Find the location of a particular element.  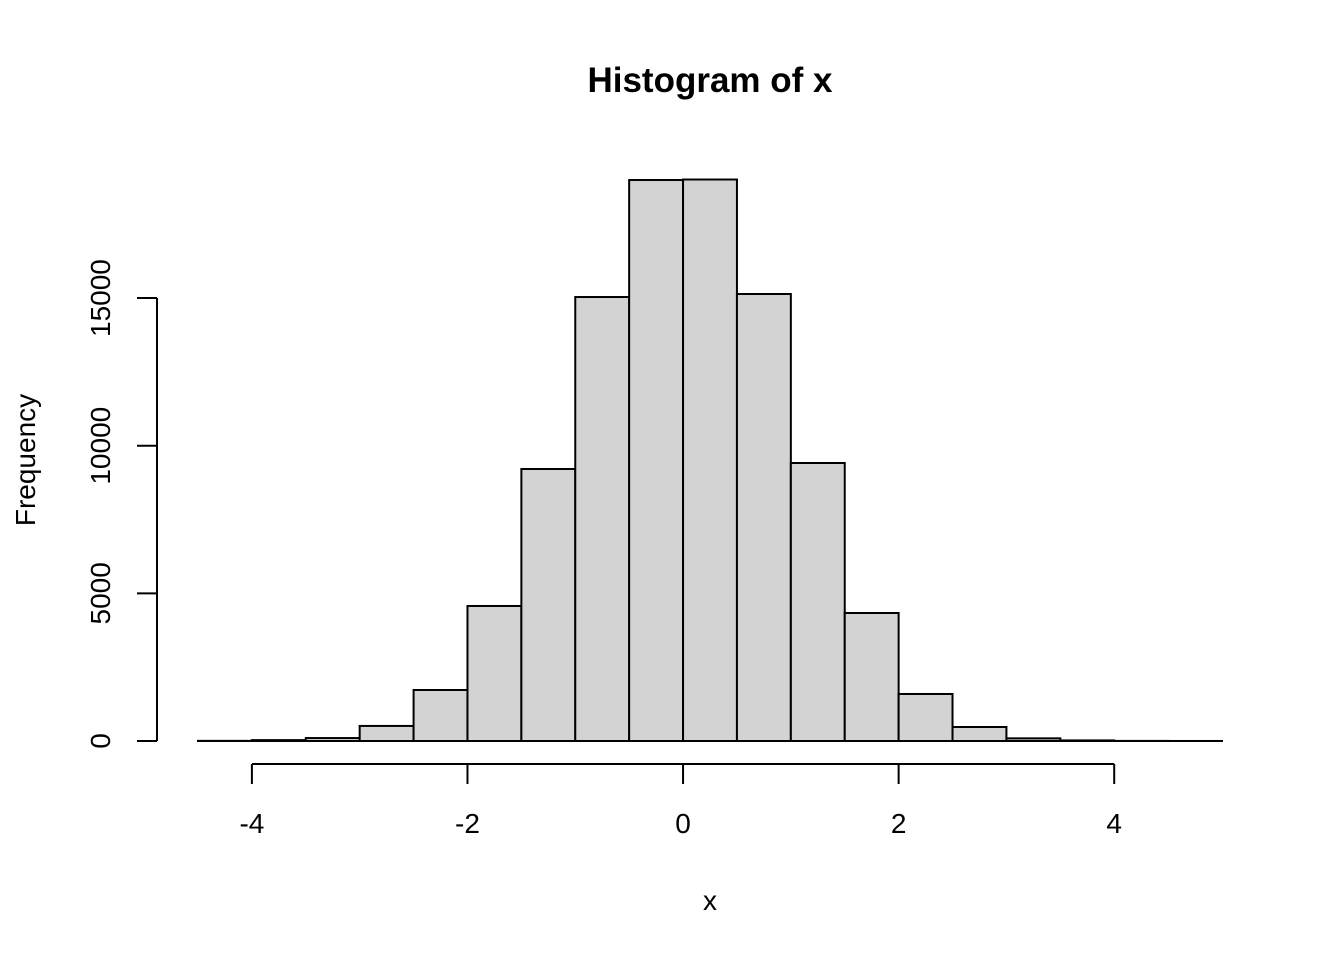

x-tick-label: -4 is located at coordinates (251, 823).